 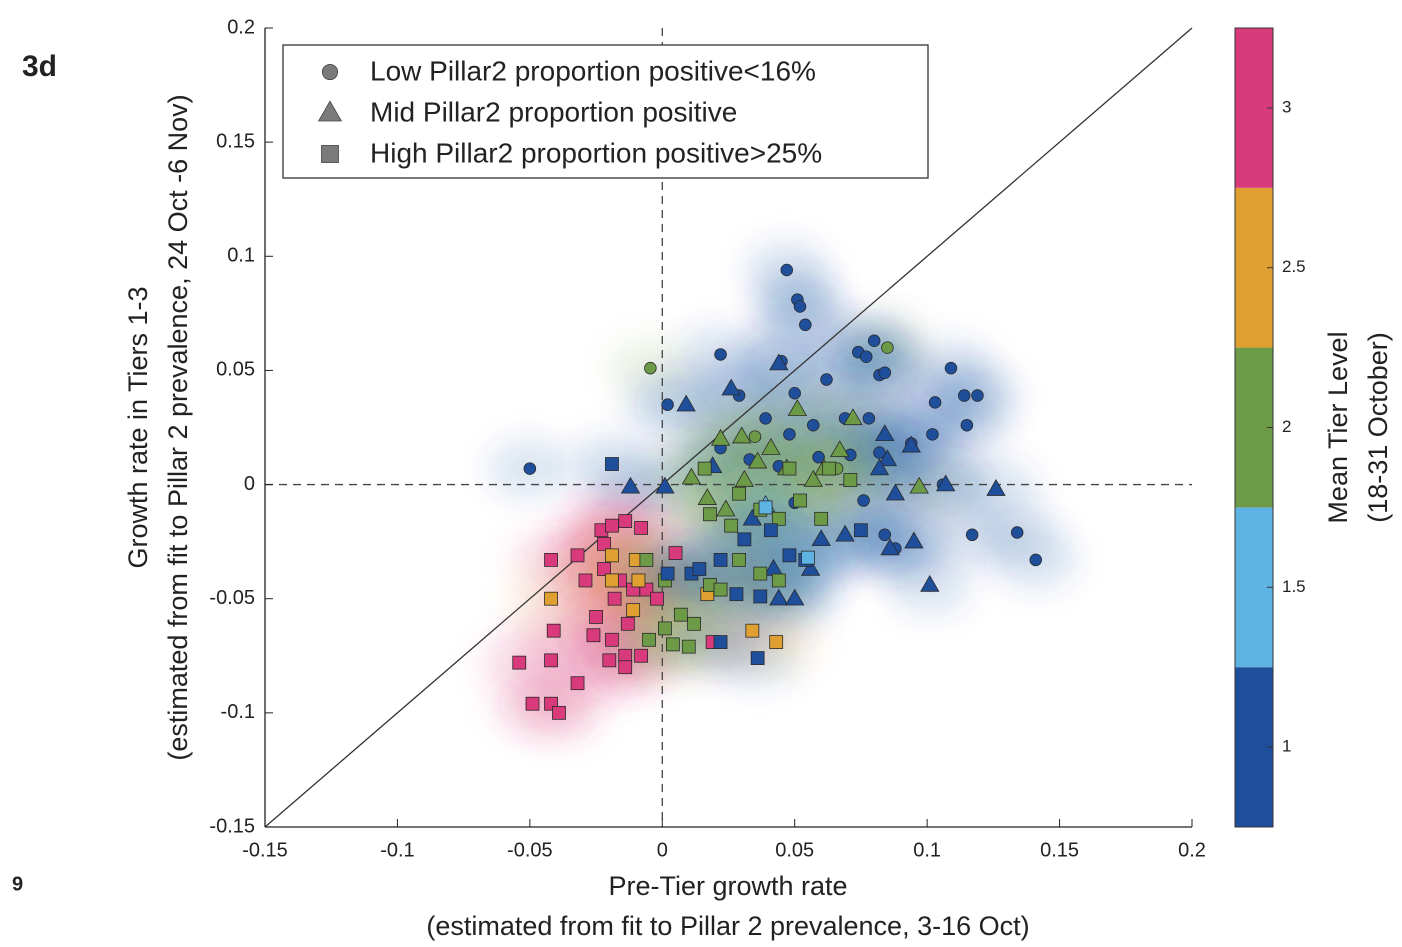 What do you see at coordinates (397, 850) in the screenshot?
I see `x-tick-label: -0.1` at bounding box center [397, 850].